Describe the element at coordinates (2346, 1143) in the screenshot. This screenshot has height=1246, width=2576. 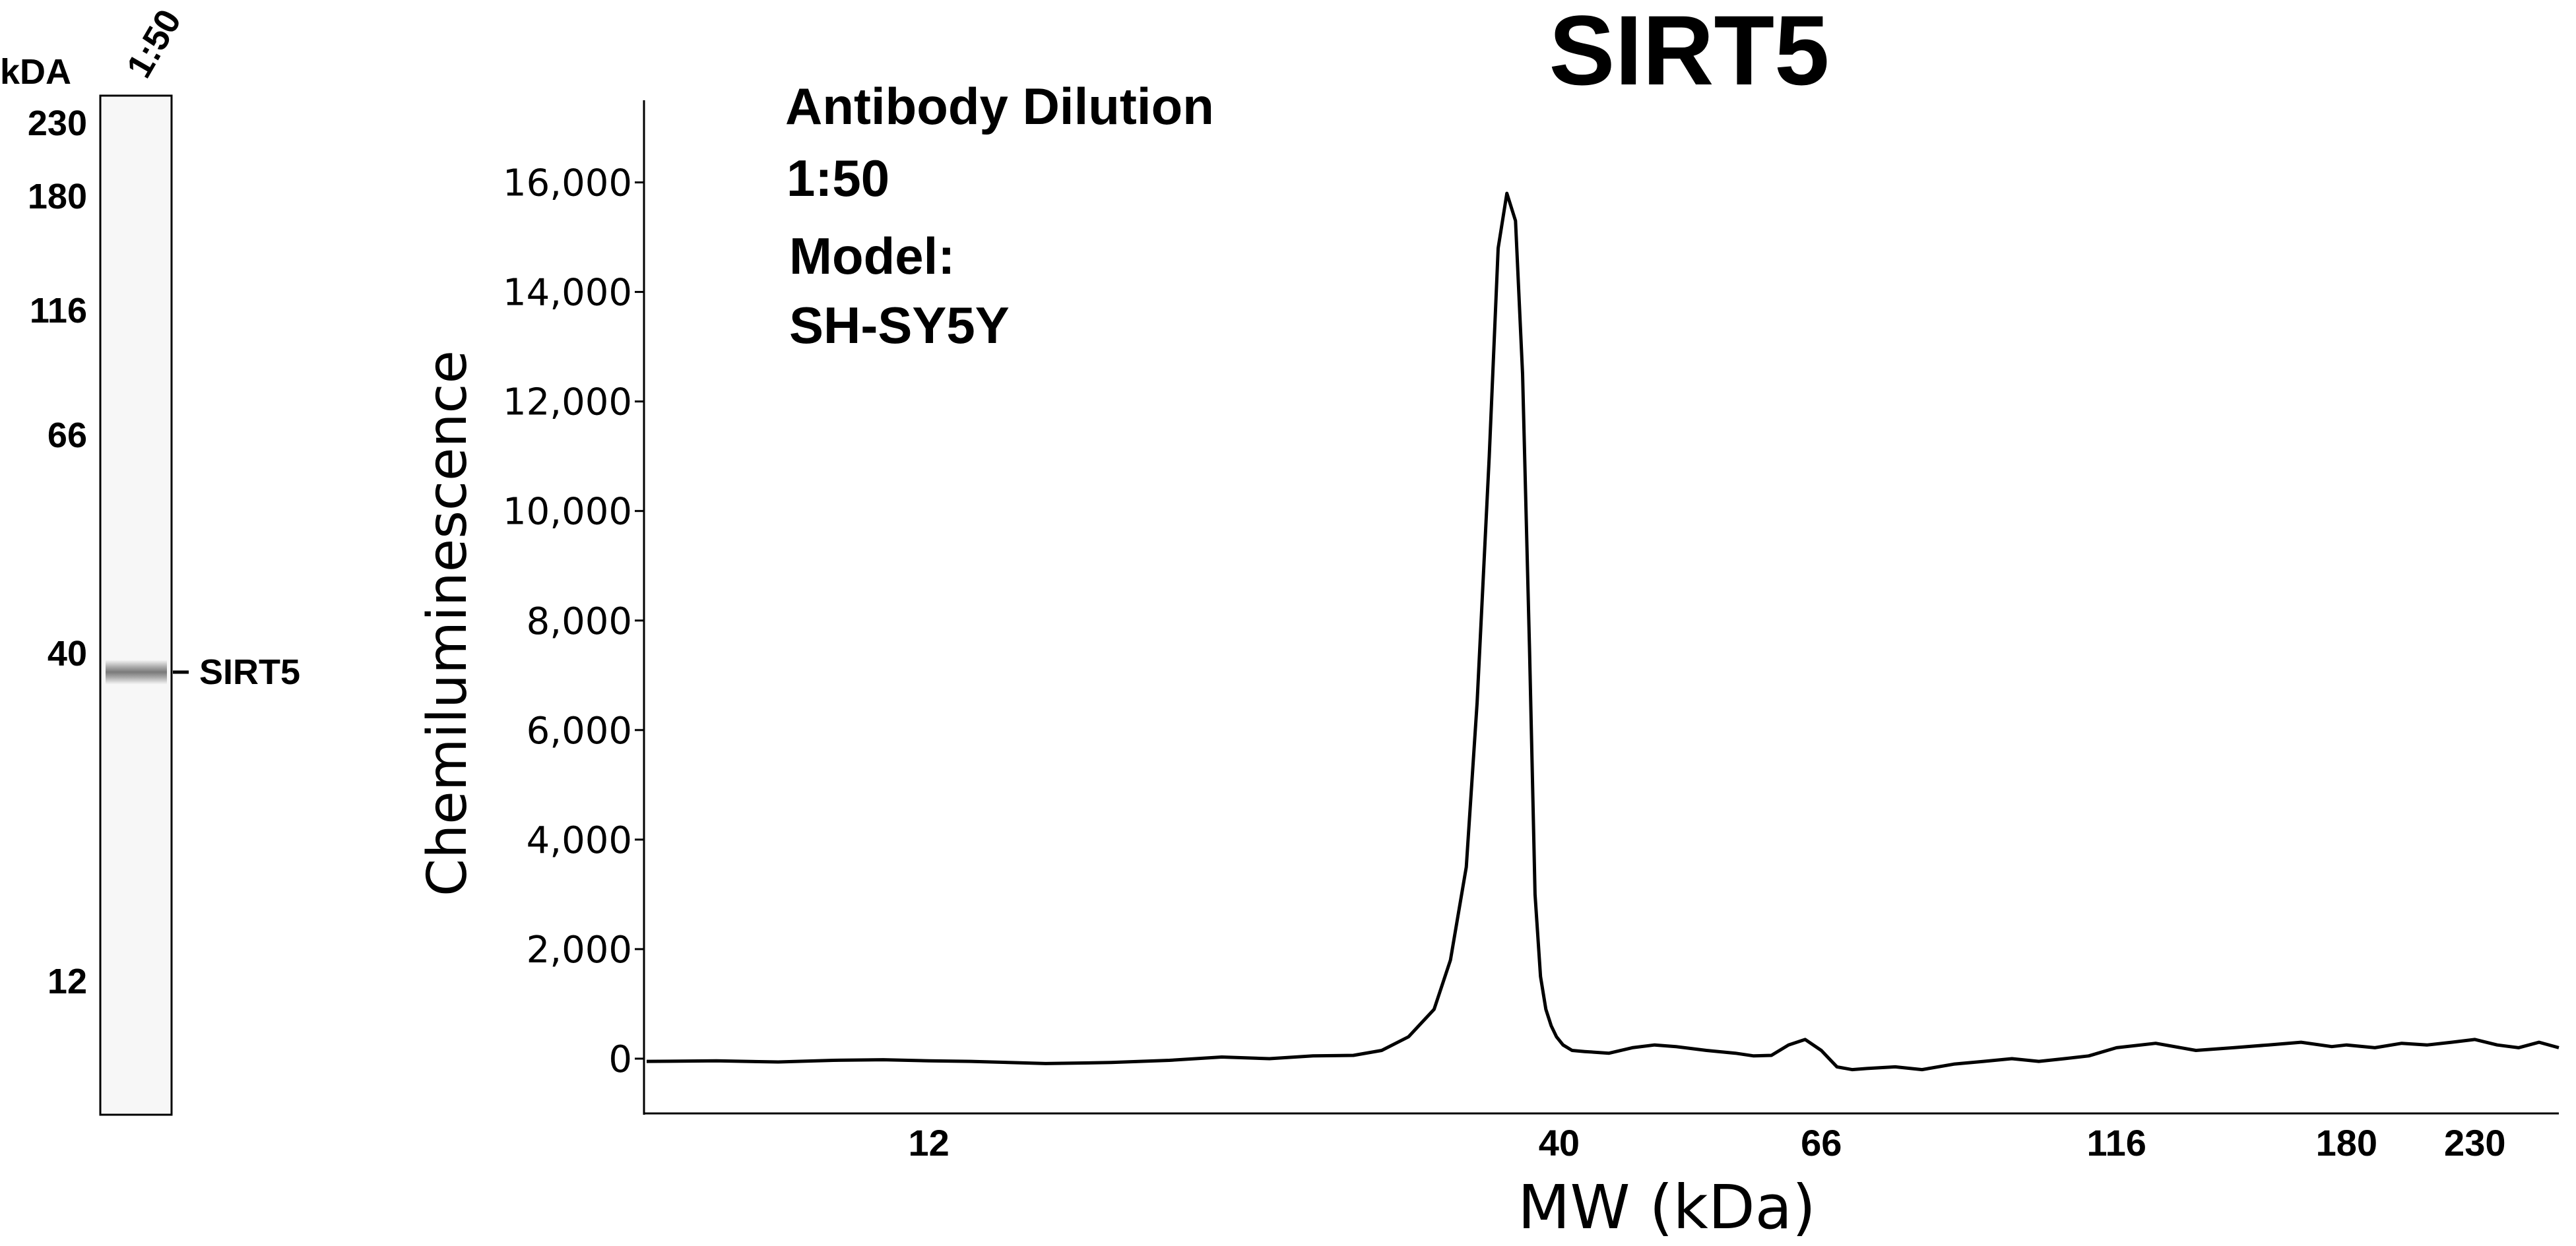
I see `x-tick-label: 180` at that location.